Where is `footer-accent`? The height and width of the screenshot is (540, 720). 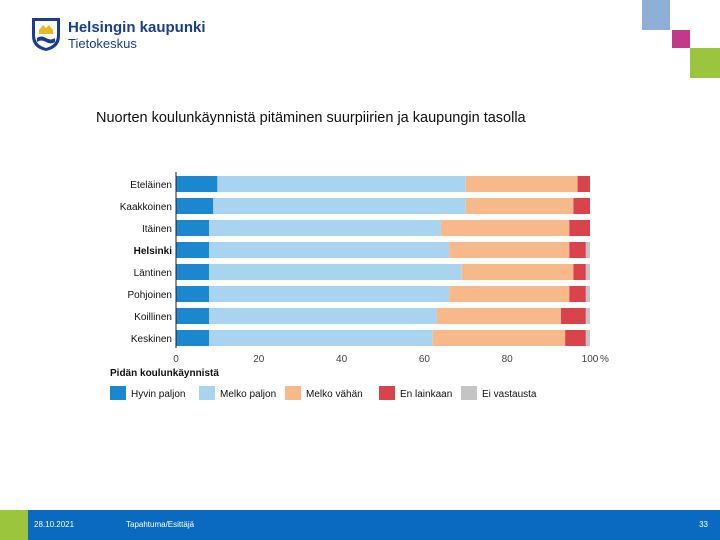 footer-accent is located at coordinates (14, 525).